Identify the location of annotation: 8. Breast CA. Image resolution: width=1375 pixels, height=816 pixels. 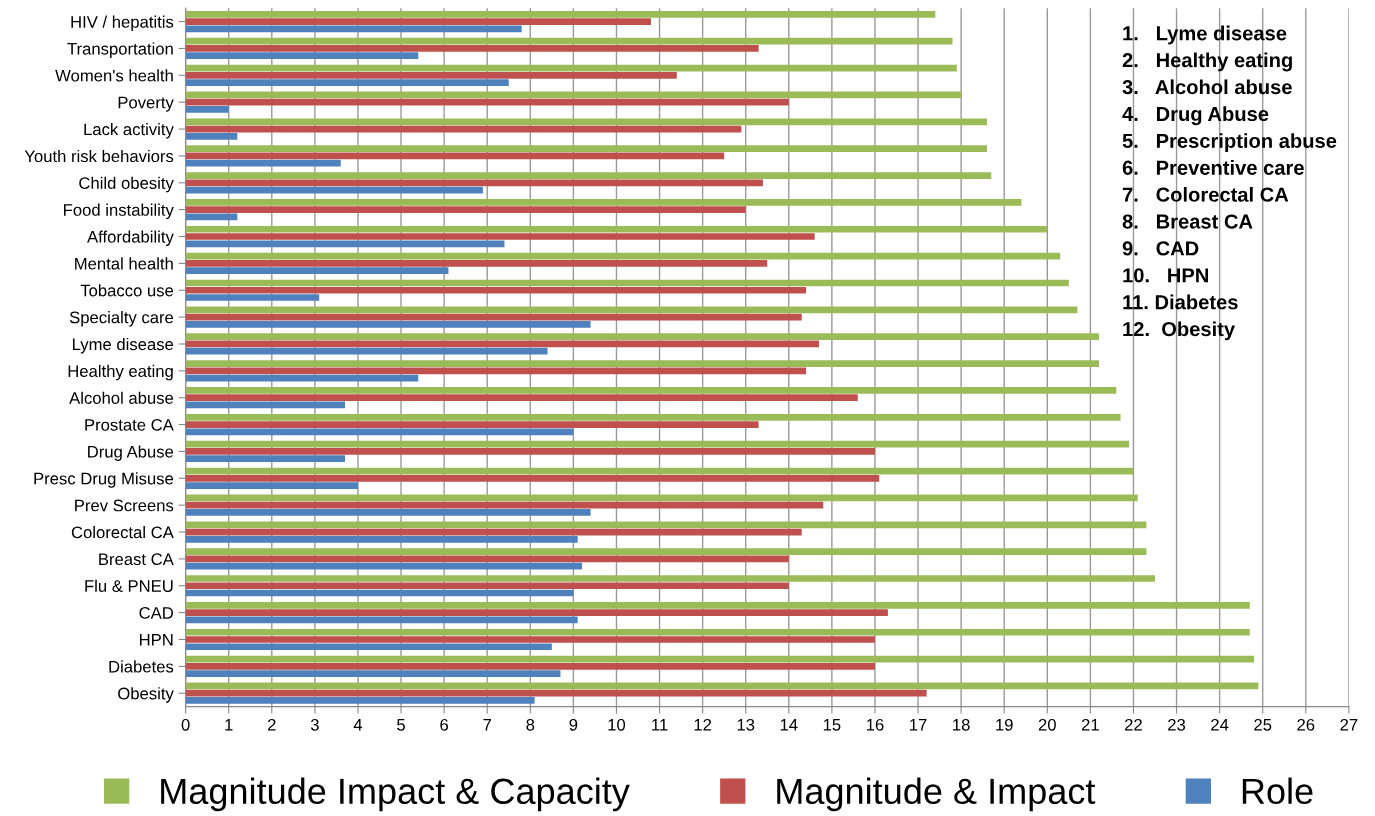
(1187, 221).